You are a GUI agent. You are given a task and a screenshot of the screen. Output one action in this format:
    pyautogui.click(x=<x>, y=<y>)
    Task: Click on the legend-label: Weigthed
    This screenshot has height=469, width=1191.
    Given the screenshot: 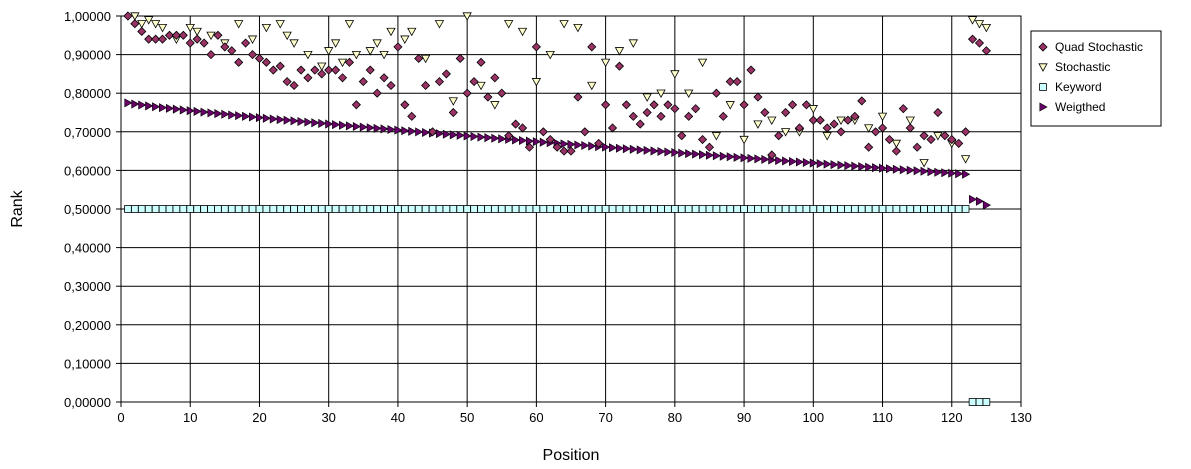 What is the action you would take?
    pyautogui.click(x=1080, y=107)
    